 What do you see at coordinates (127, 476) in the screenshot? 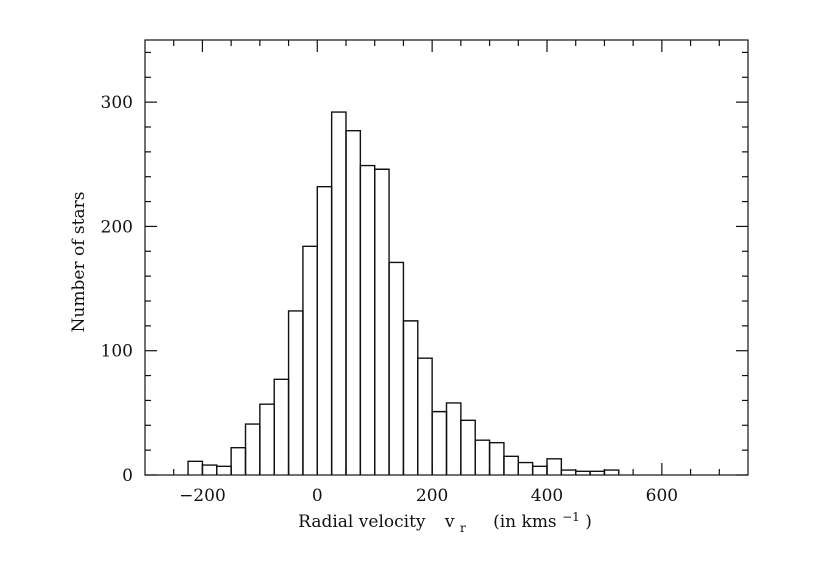
I see `y-tick-label: 0` at bounding box center [127, 476].